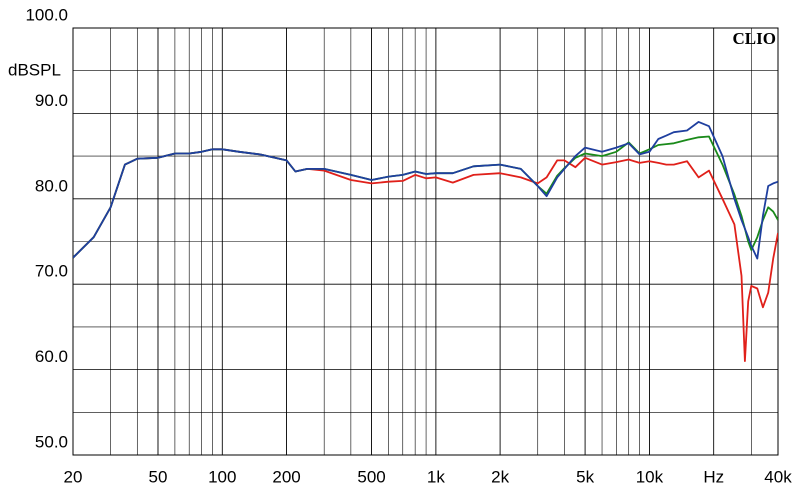  Describe the element at coordinates (286, 476) in the screenshot. I see `x-tick-label: 200` at that location.